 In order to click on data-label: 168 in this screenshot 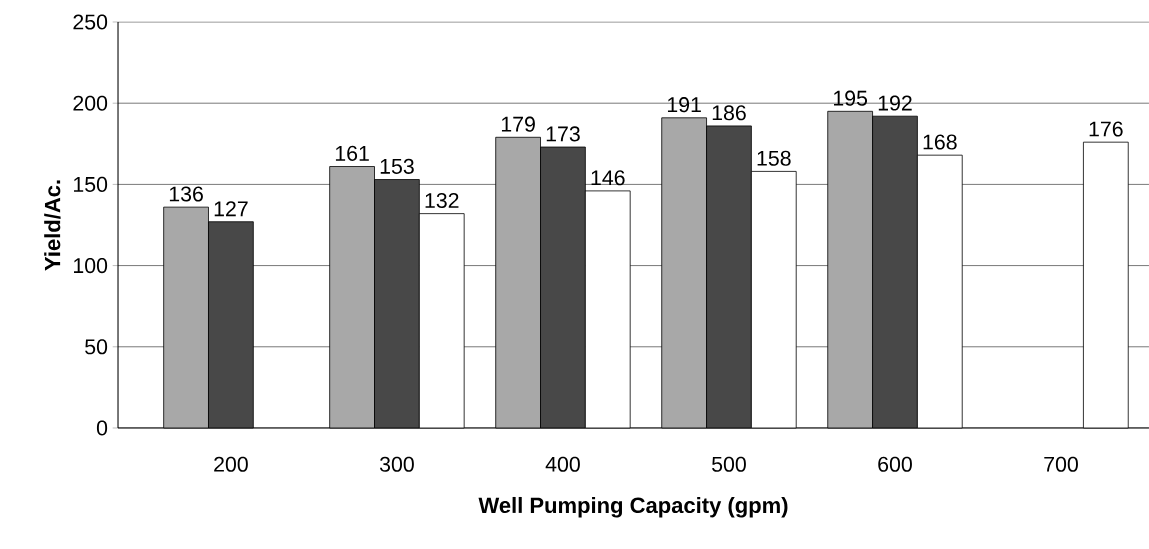, I will do `click(940, 142)`.